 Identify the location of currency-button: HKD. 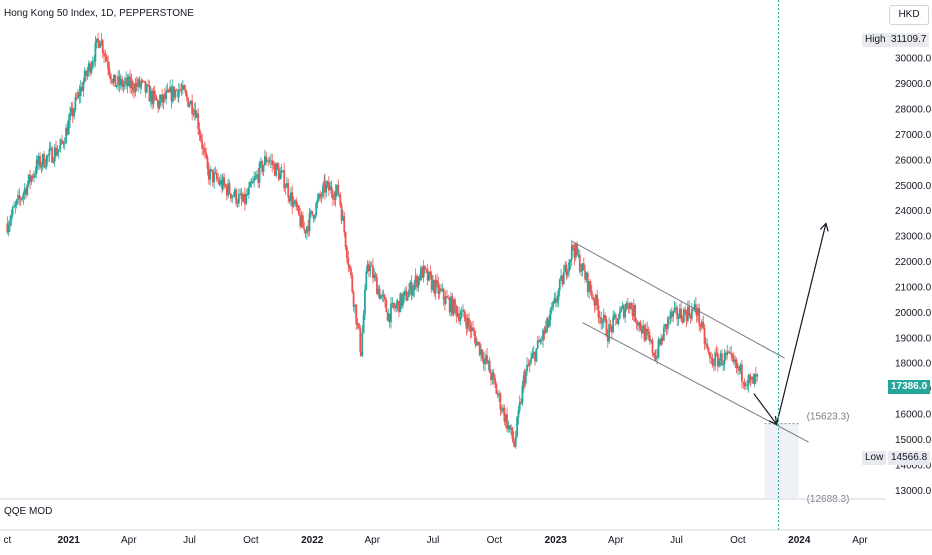
(909, 15).